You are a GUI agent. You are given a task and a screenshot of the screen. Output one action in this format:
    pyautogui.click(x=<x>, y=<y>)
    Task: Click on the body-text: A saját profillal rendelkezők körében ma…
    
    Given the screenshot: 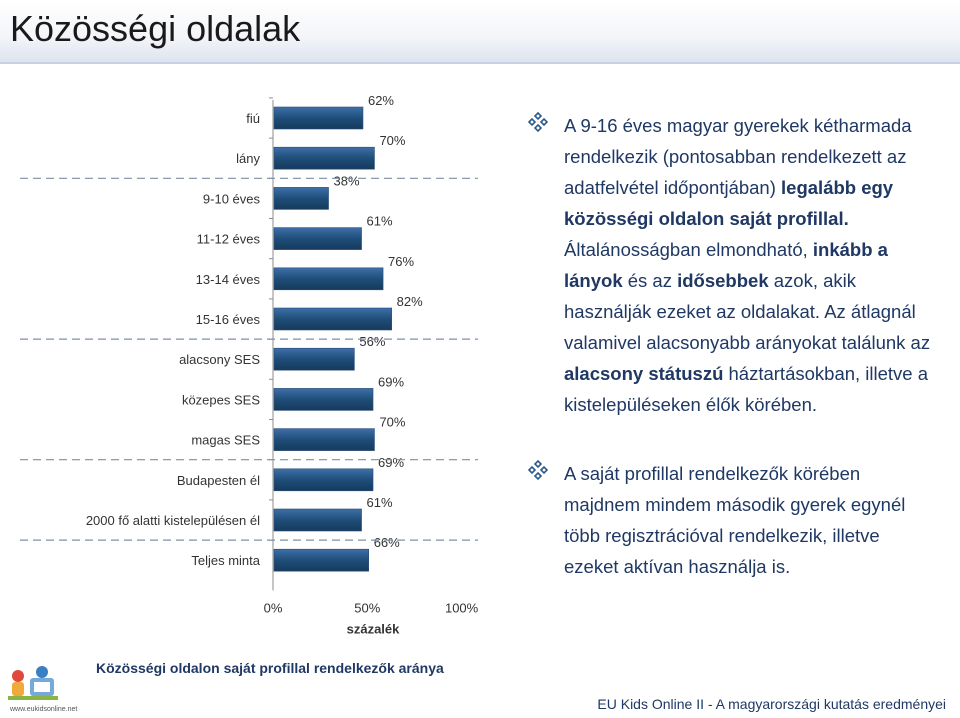 What is the action you would take?
    pyautogui.click(x=735, y=520)
    